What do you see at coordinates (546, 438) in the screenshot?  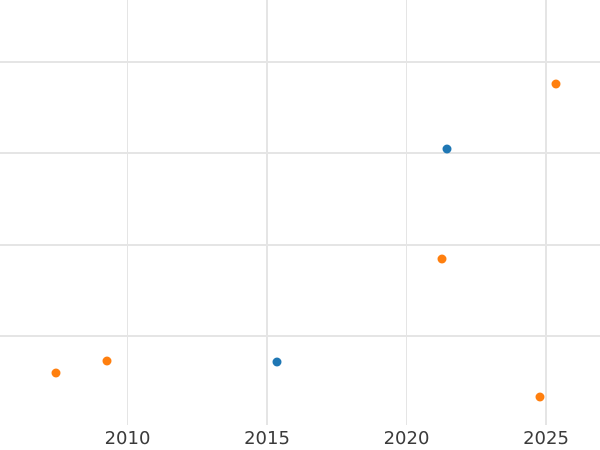 I see `x-tick-label: 2025` at bounding box center [546, 438].